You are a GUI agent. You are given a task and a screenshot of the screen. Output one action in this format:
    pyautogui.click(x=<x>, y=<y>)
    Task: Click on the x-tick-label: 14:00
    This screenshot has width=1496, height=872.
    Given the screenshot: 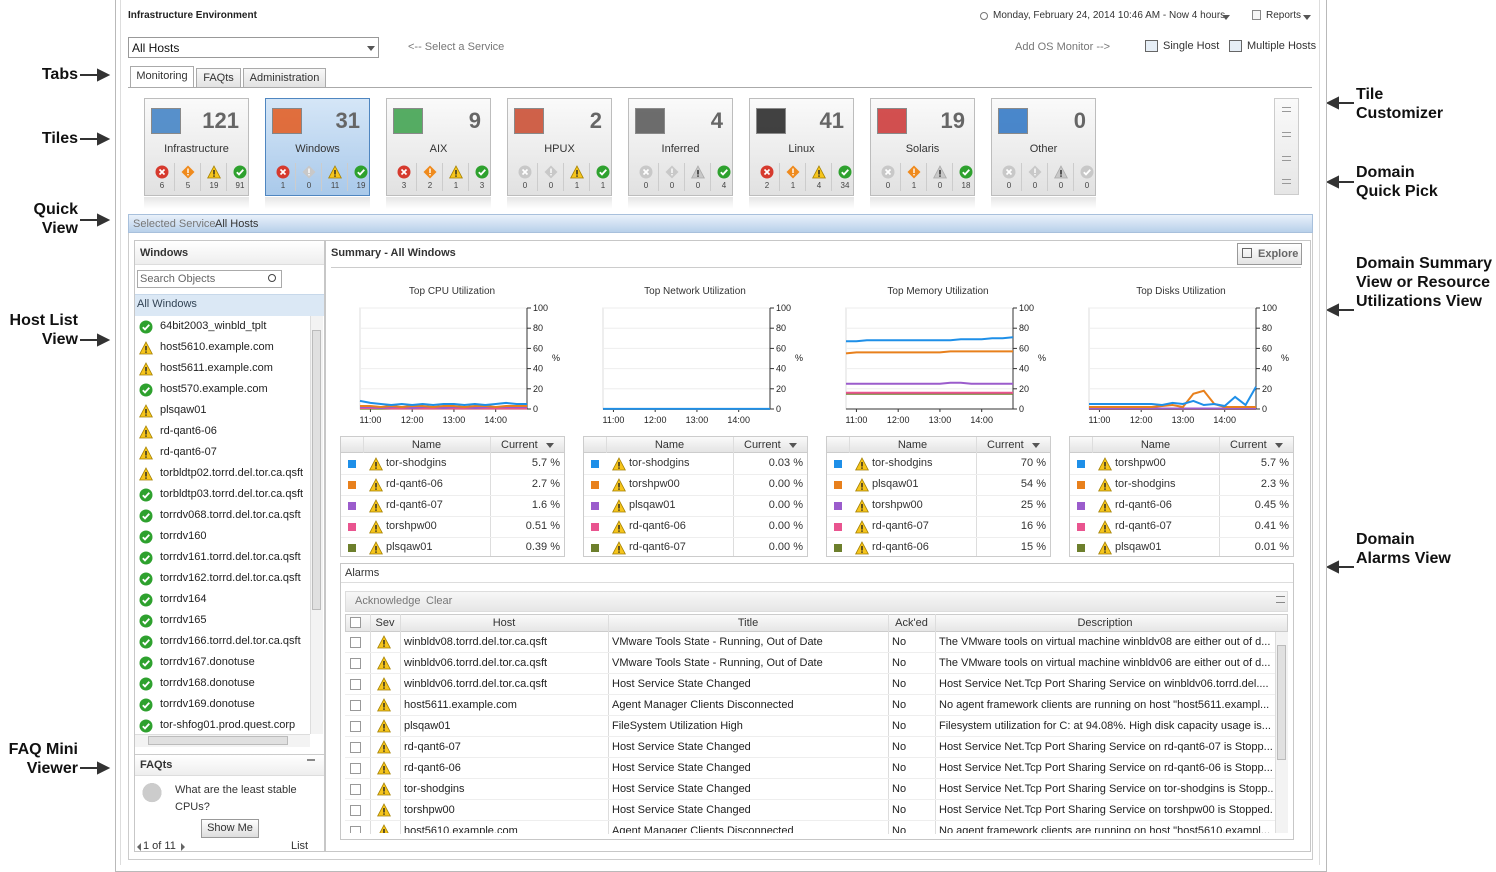 What is the action you would take?
    pyautogui.click(x=738, y=420)
    